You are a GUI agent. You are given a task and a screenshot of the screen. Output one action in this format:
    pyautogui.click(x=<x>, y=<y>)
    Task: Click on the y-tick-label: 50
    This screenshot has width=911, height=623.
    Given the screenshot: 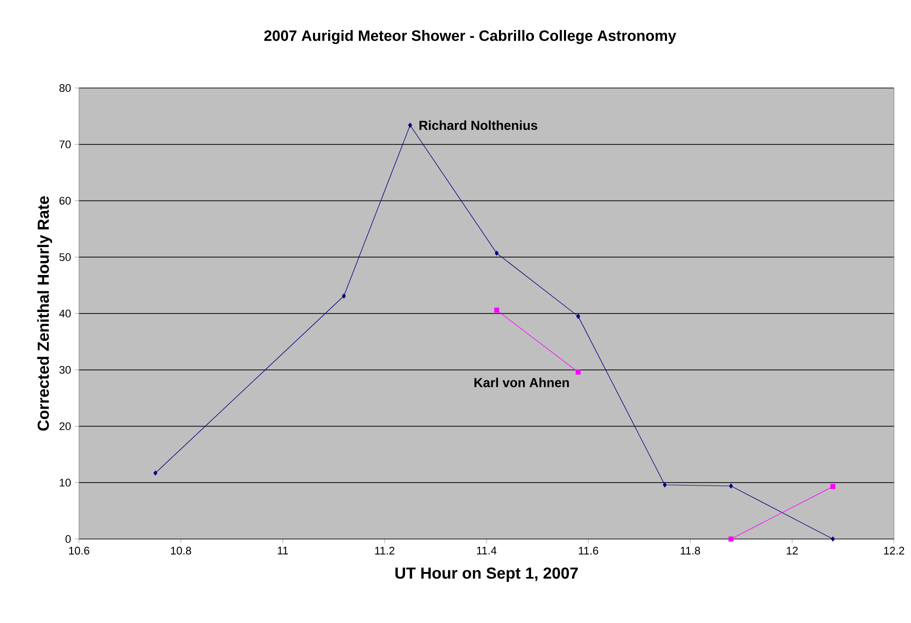 What is the action you would take?
    pyautogui.click(x=65, y=257)
    